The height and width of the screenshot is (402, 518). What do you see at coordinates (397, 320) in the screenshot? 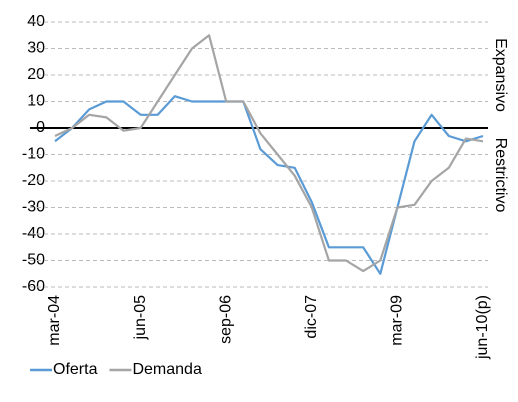
I see `x-tick-label: mar-09` at bounding box center [397, 320].